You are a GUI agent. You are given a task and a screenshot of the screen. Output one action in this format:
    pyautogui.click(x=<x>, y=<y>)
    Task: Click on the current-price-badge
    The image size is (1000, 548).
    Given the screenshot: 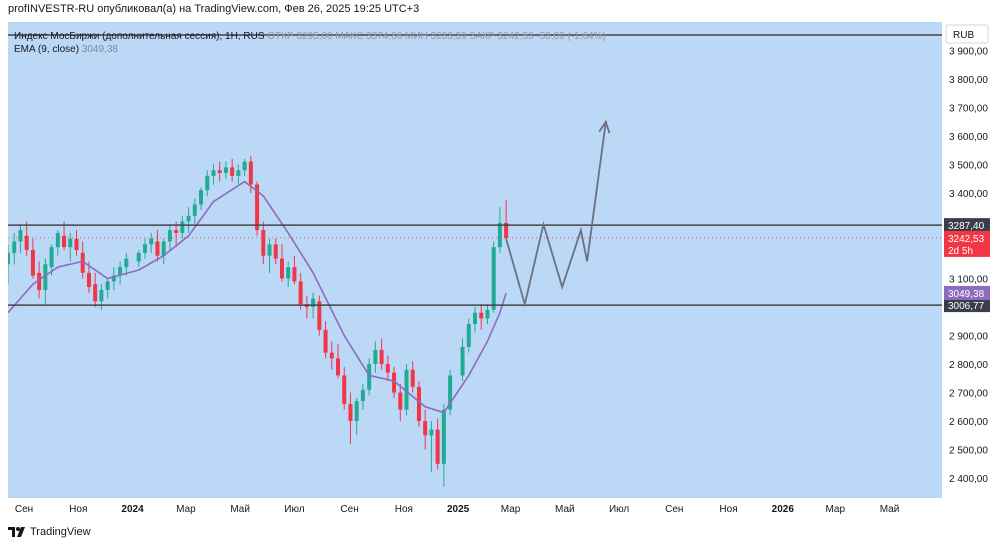 What is the action you would take?
    pyautogui.click(x=967, y=243)
    